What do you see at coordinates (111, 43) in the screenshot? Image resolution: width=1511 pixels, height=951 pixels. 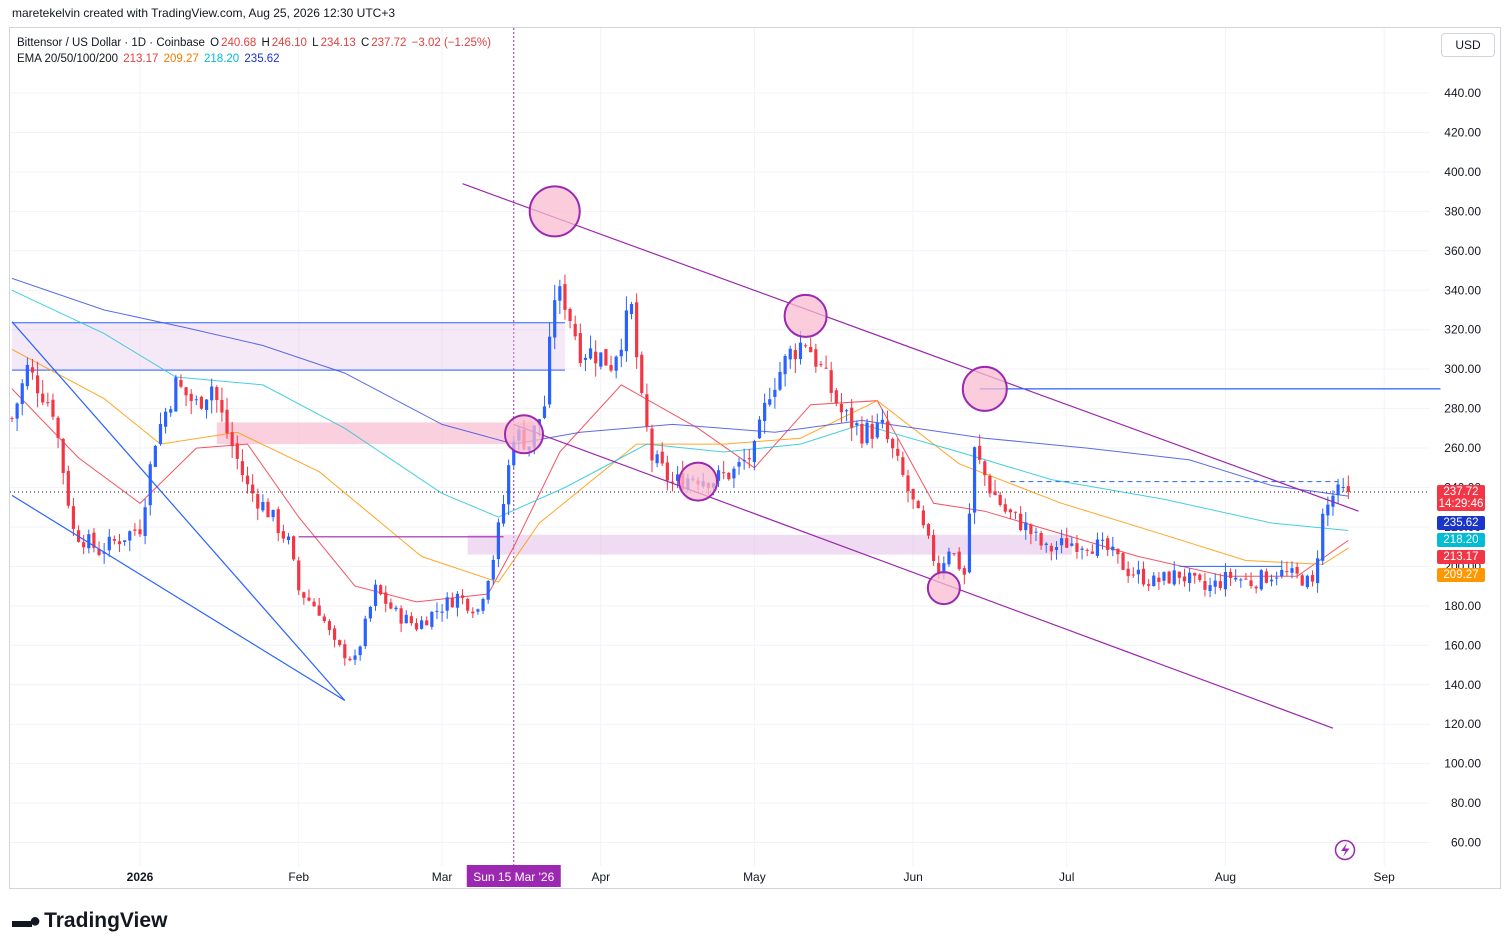 I see `legend-symbol: Bittensor / US Dollar · 1D · Coinbase` at bounding box center [111, 43].